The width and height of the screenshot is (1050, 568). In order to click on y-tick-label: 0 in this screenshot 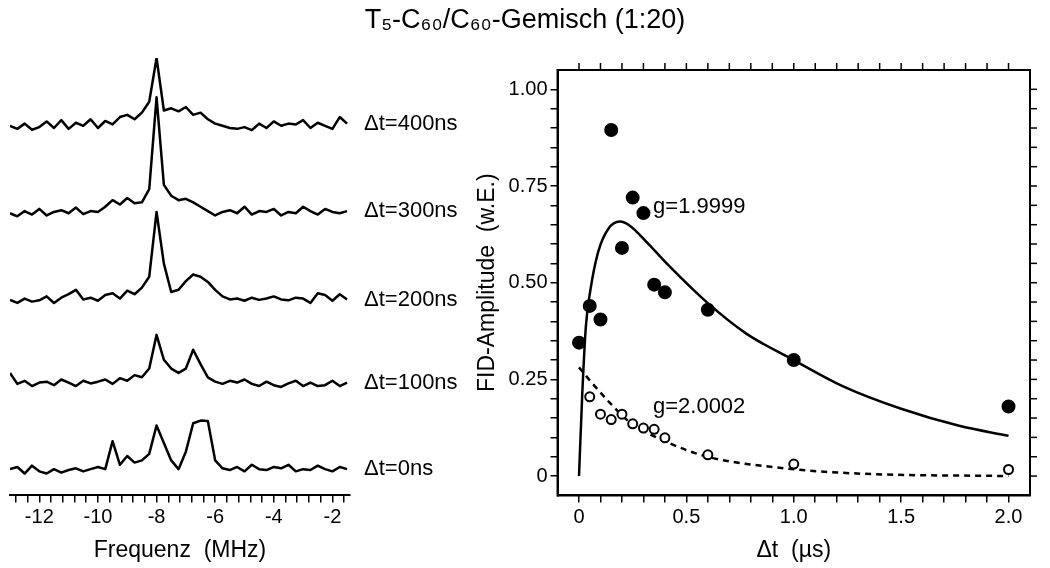, I will do `click(542, 474)`.